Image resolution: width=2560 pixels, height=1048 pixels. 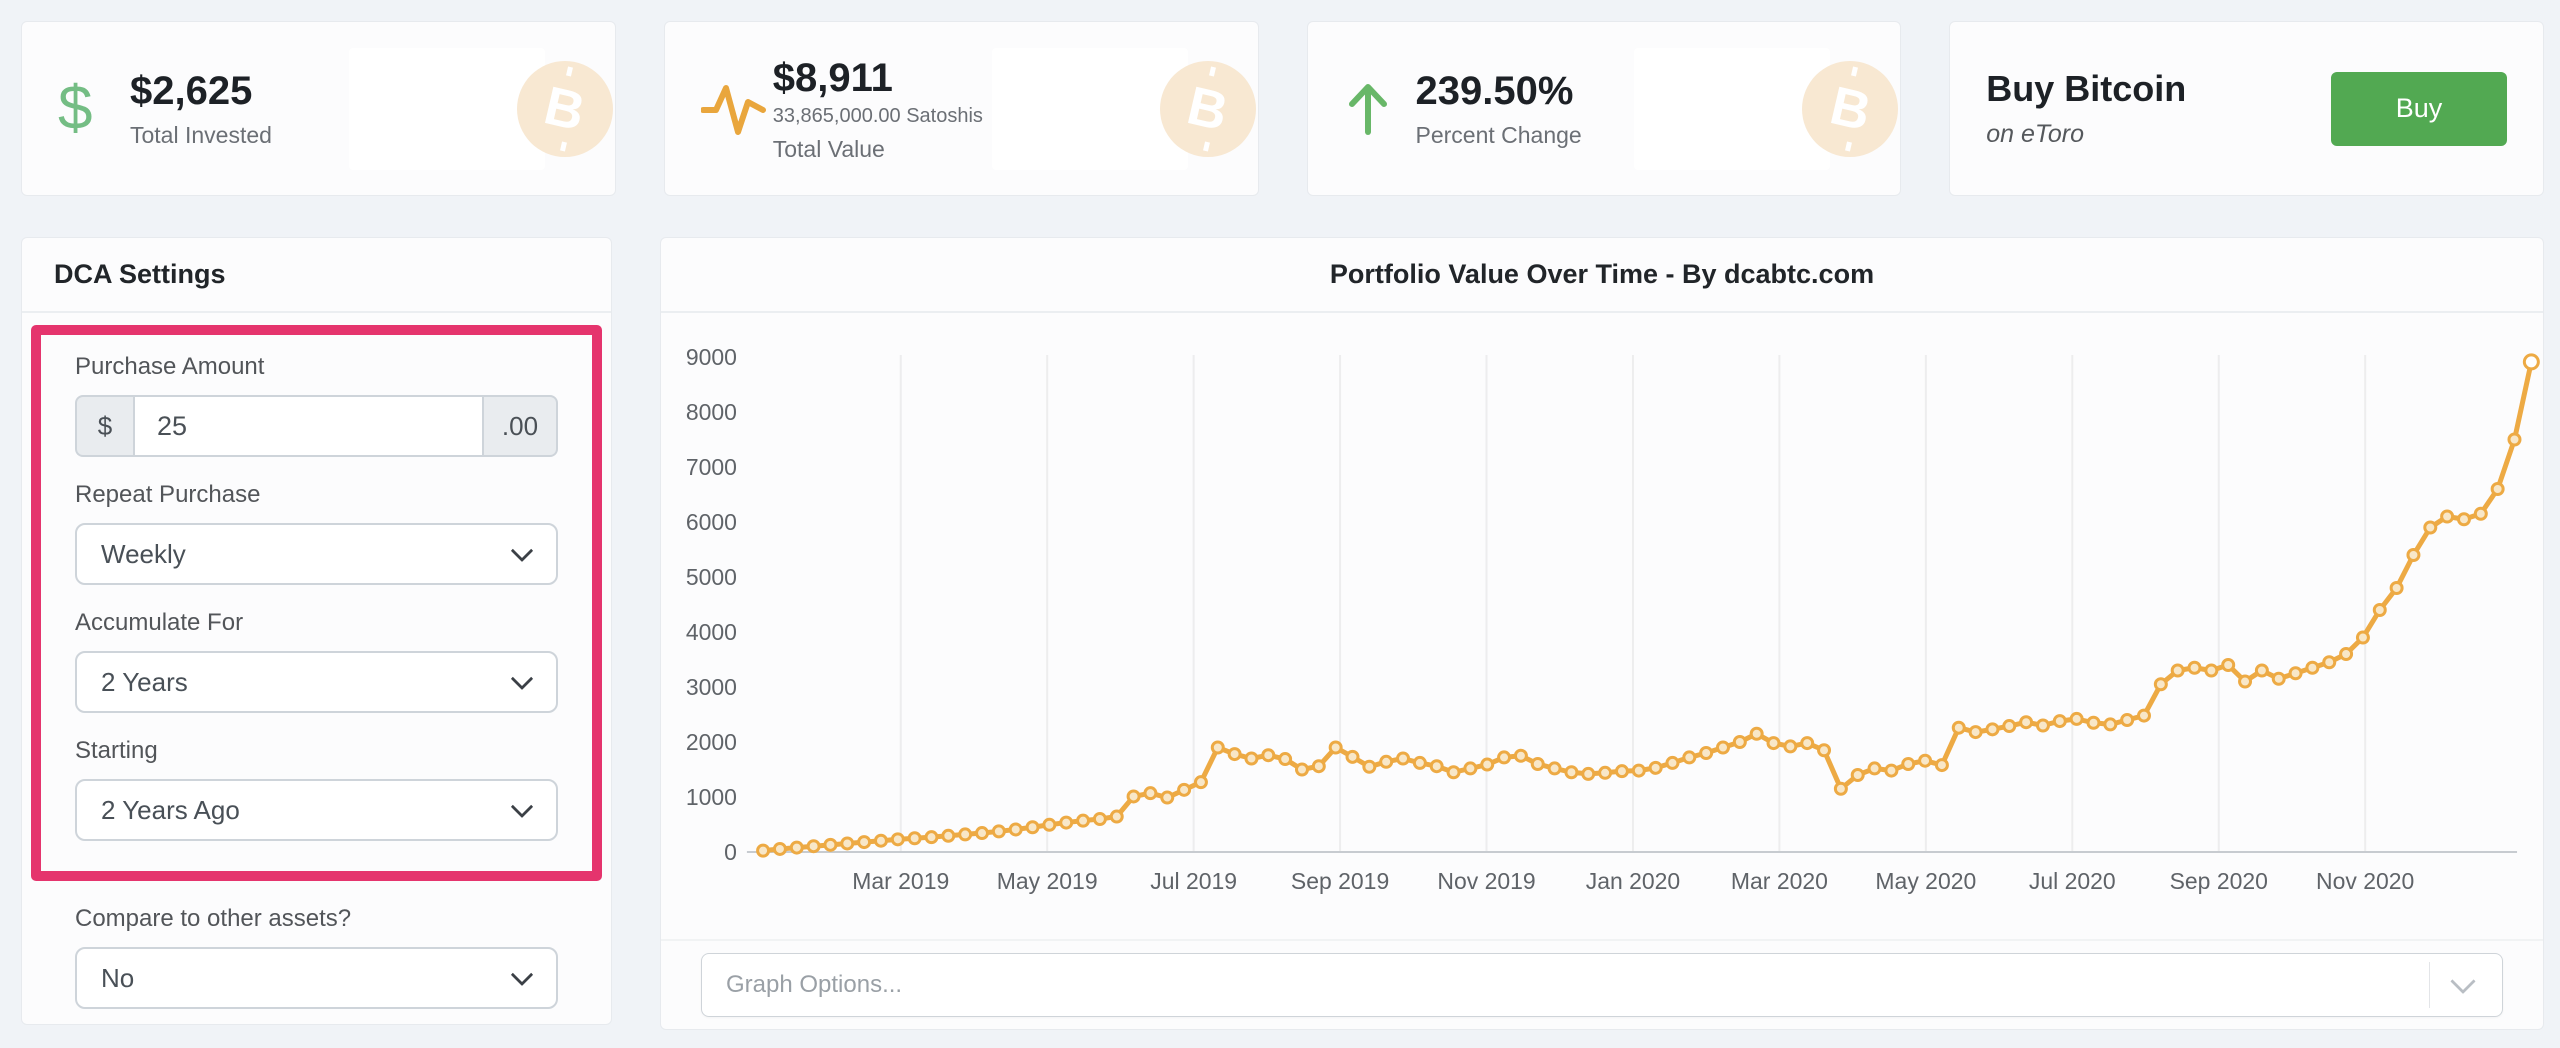 I want to click on svg-text: Jul 2020, so click(x=2072, y=881).